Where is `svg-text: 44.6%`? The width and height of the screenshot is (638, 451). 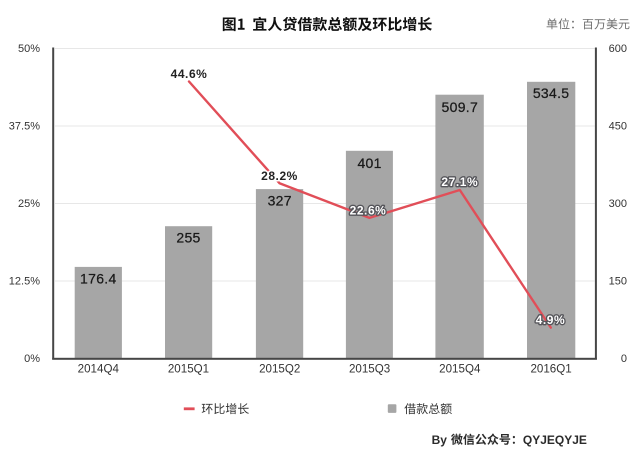 svg-text: 44.6% is located at coordinates (189, 74).